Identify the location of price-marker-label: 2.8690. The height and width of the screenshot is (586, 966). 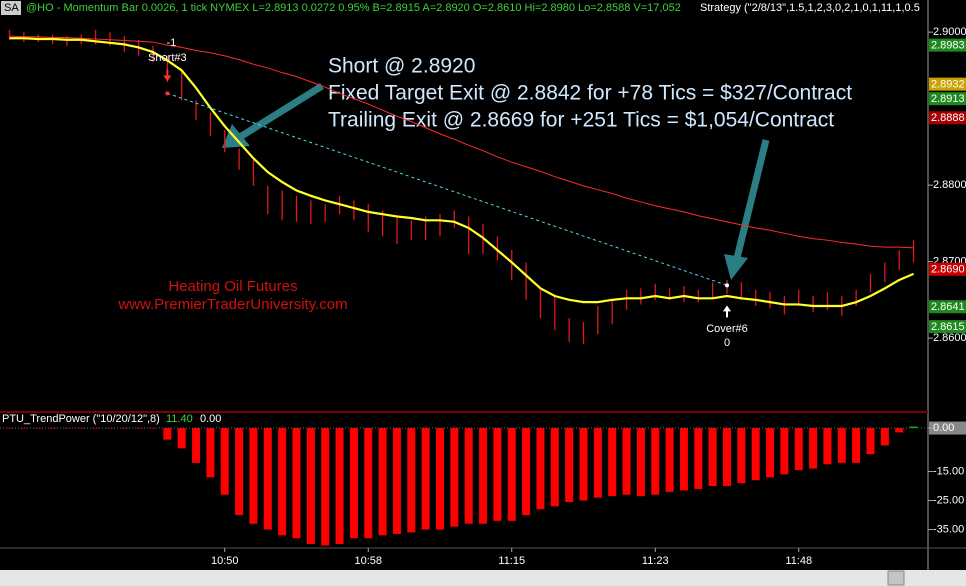
(948, 270).